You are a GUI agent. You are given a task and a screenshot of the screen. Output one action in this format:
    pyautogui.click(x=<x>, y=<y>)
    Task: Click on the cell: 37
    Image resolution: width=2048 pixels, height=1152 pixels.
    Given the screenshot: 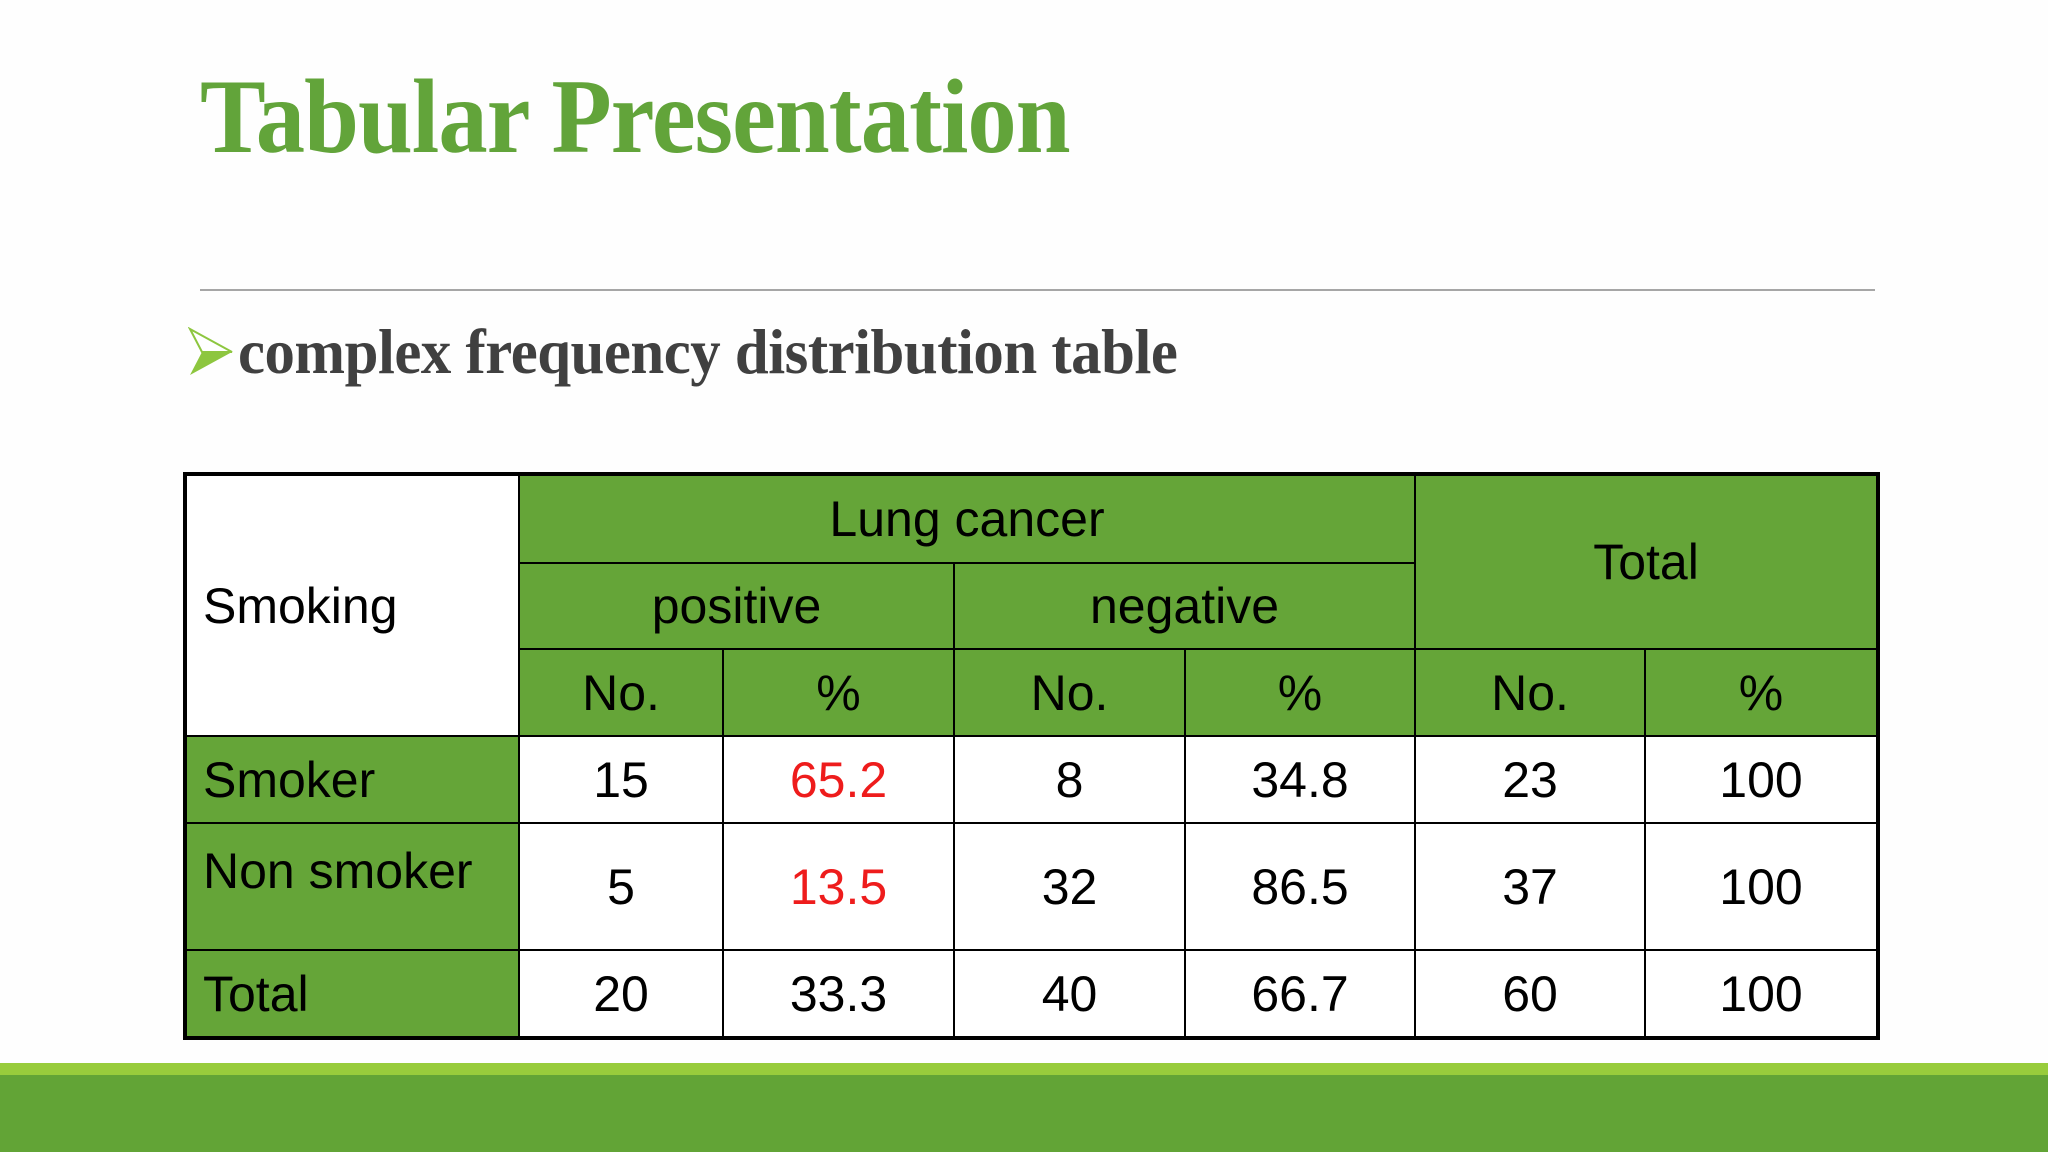 What is the action you would take?
    pyautogui.click(x=1530, y=886)
    